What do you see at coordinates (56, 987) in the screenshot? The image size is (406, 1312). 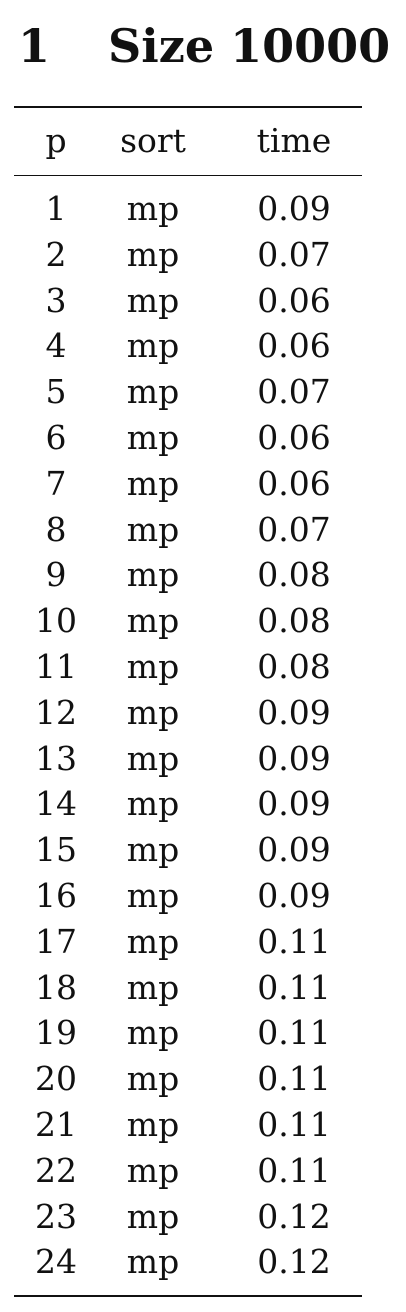 I see `cell-p: 18` at bounding box center [56, 987].